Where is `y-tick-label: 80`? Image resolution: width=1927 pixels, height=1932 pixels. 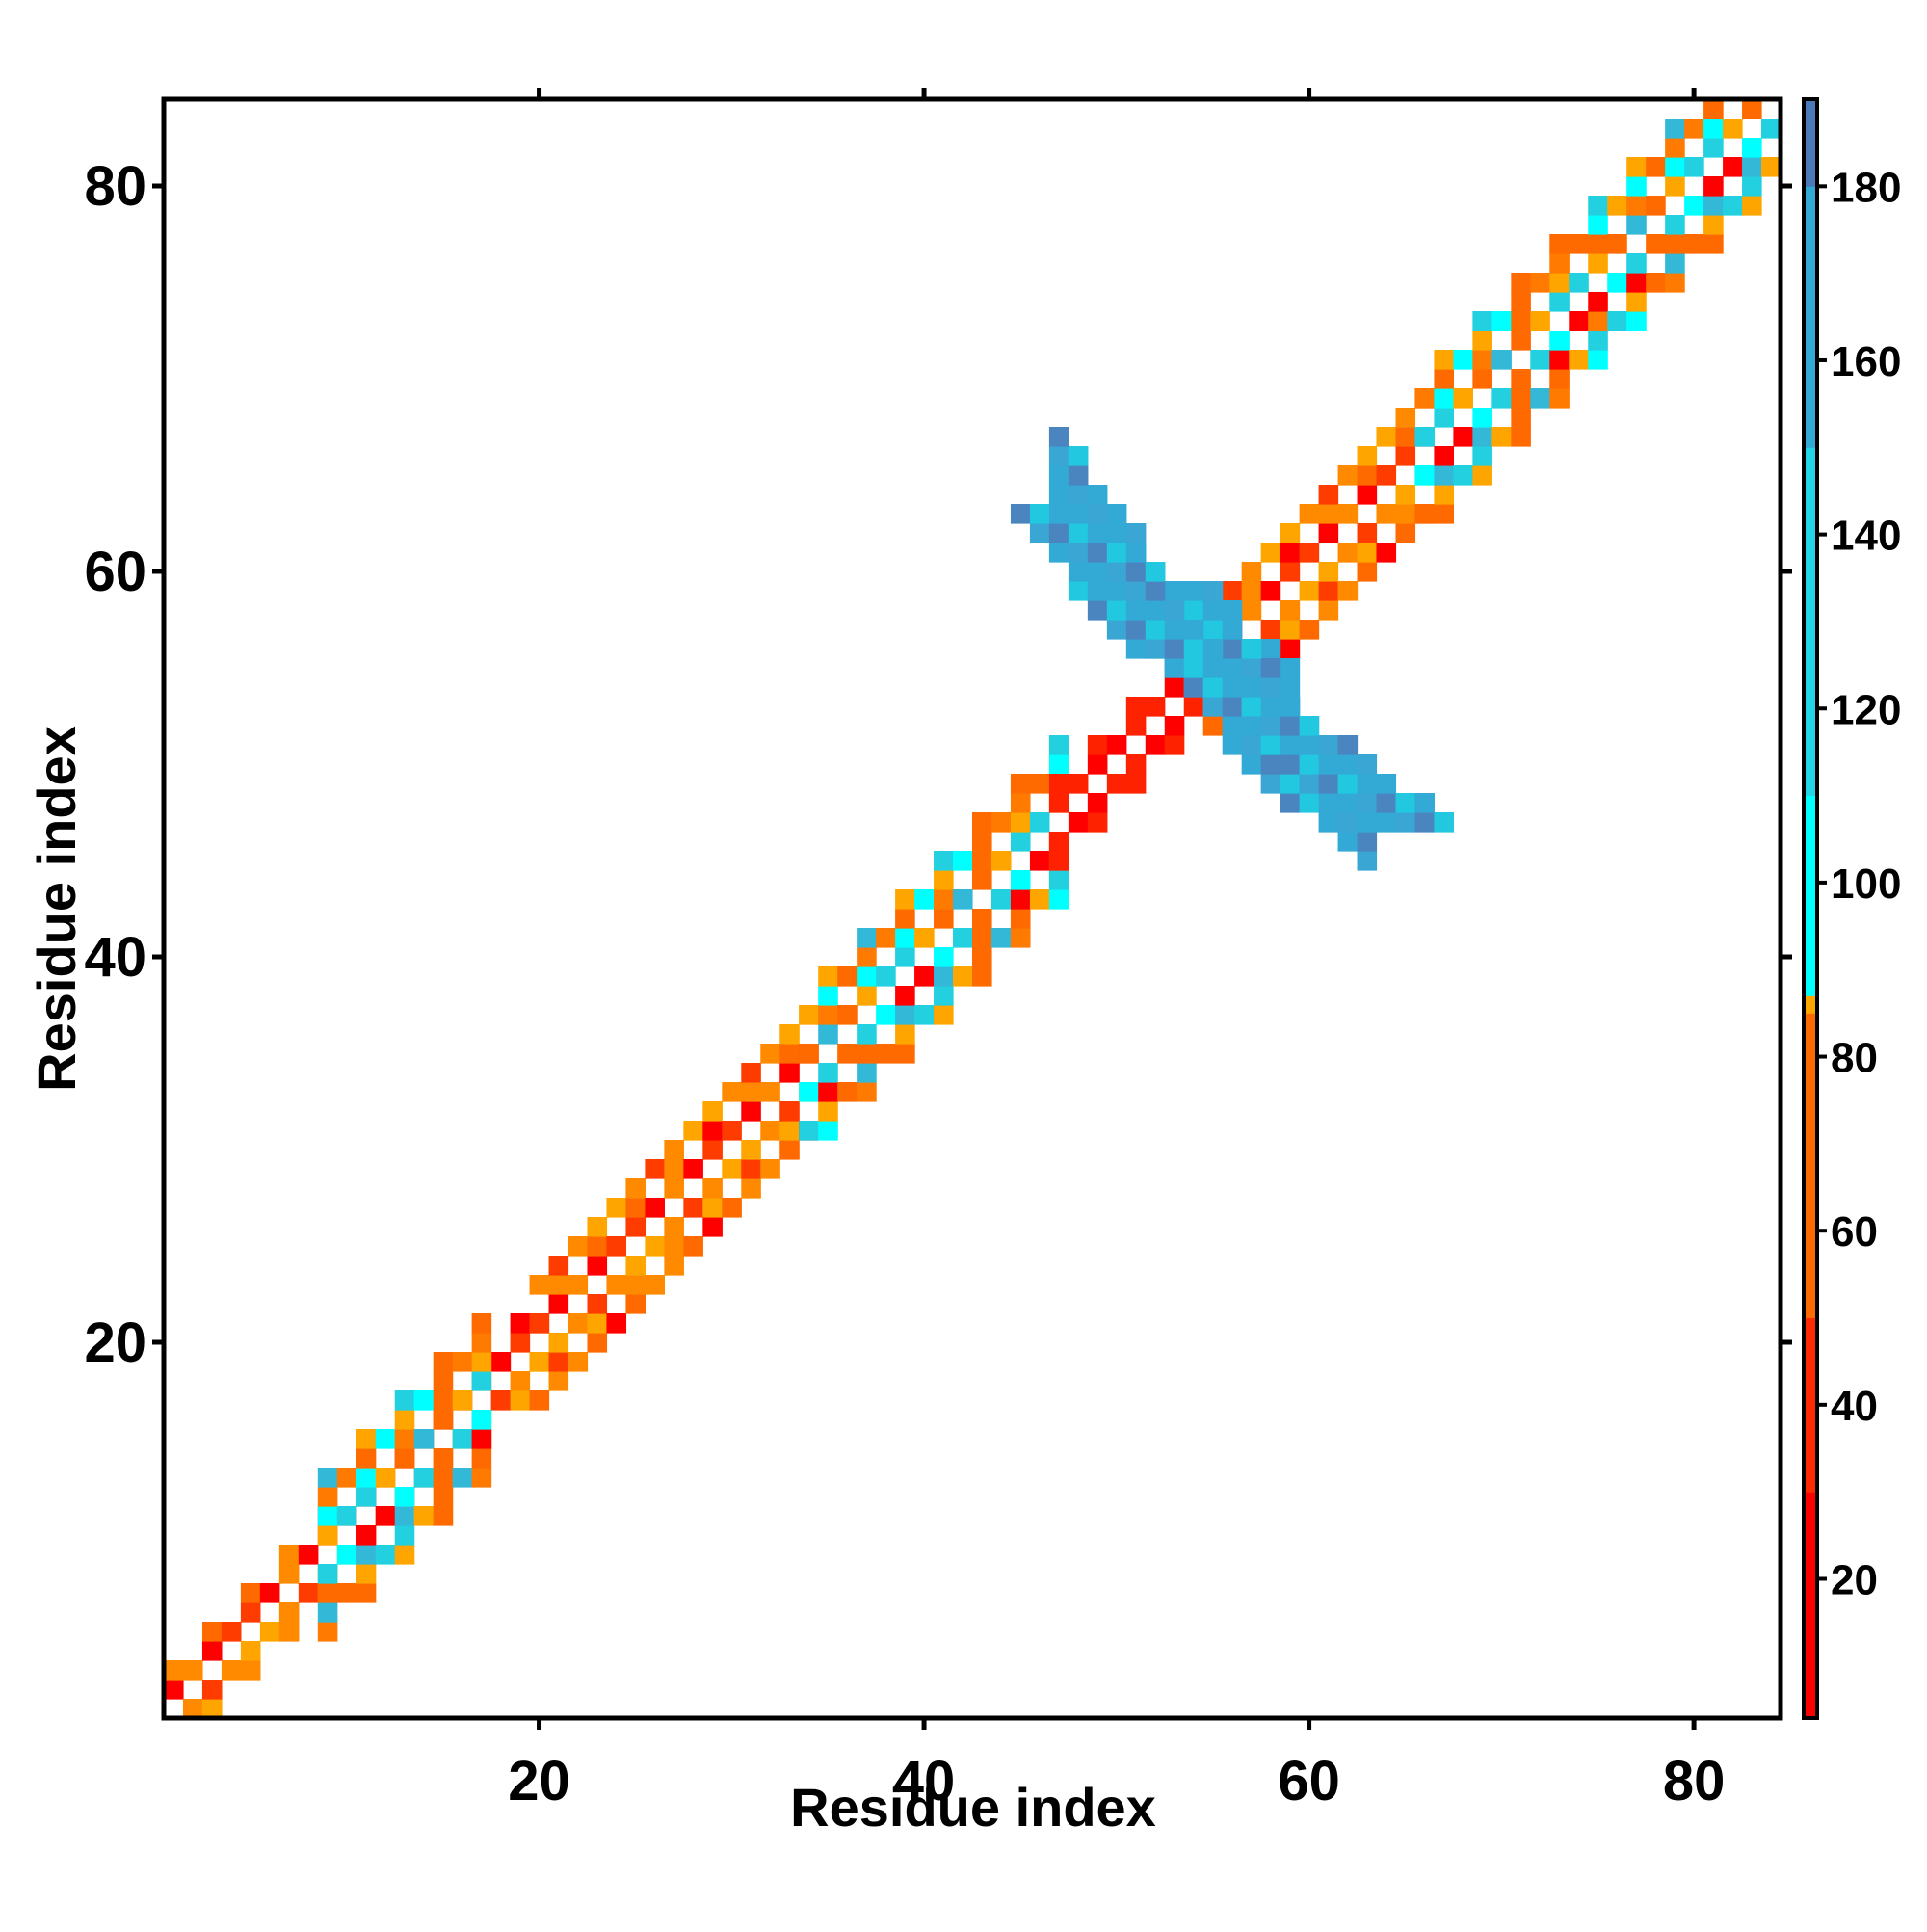
y-tick-label: 80 is located at coordinates (115, 186).